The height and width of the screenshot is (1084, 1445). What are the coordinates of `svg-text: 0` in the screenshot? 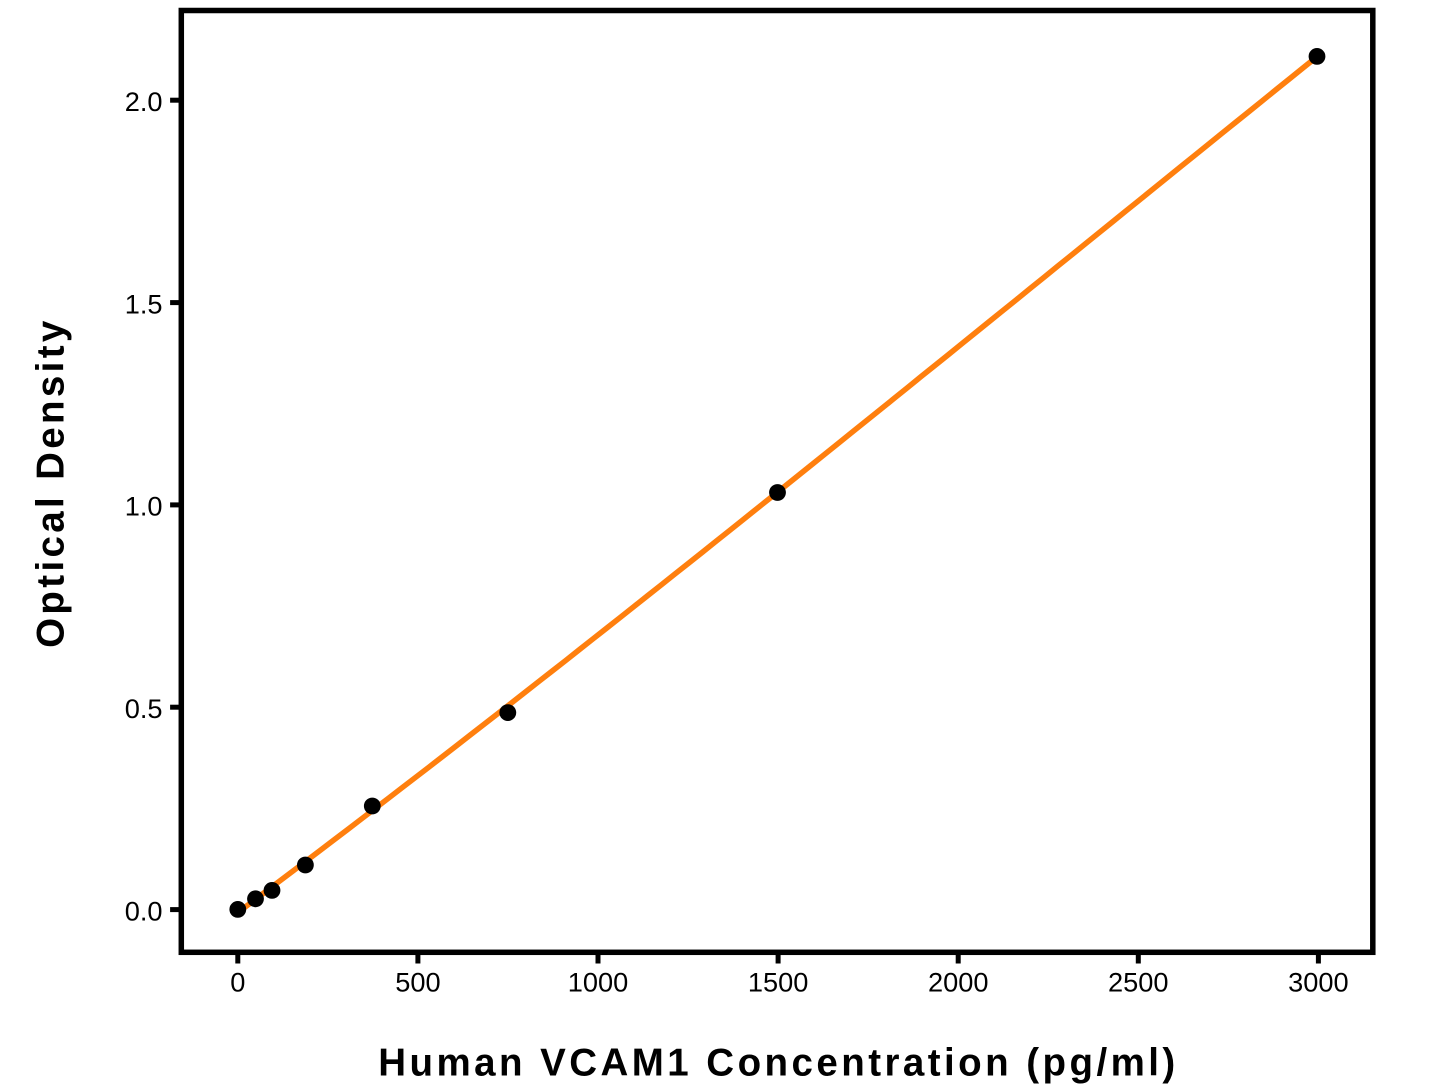 It's located at (237, 981).